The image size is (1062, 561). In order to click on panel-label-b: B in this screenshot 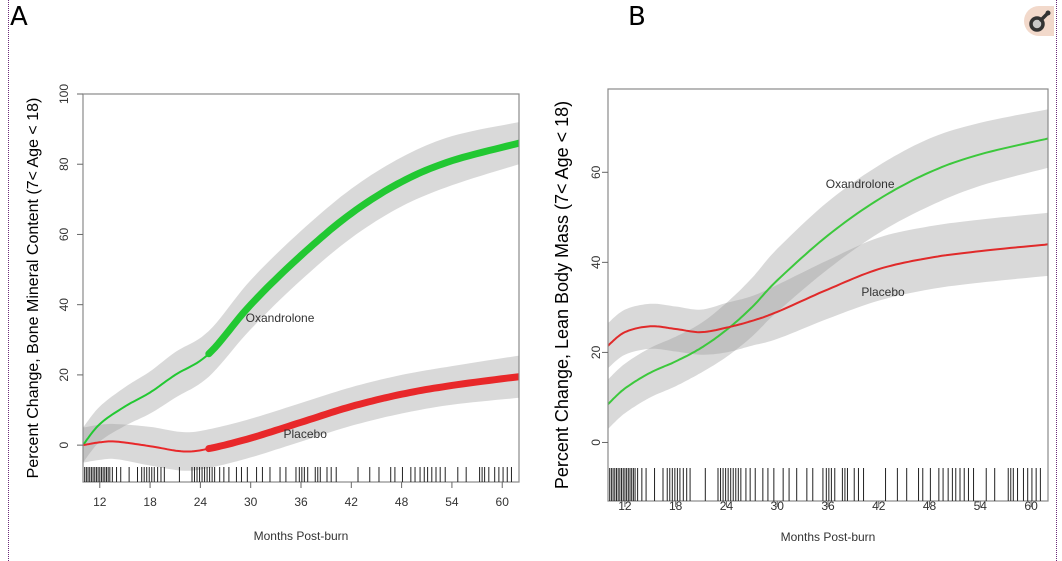, I will do `click(637, 17)`.